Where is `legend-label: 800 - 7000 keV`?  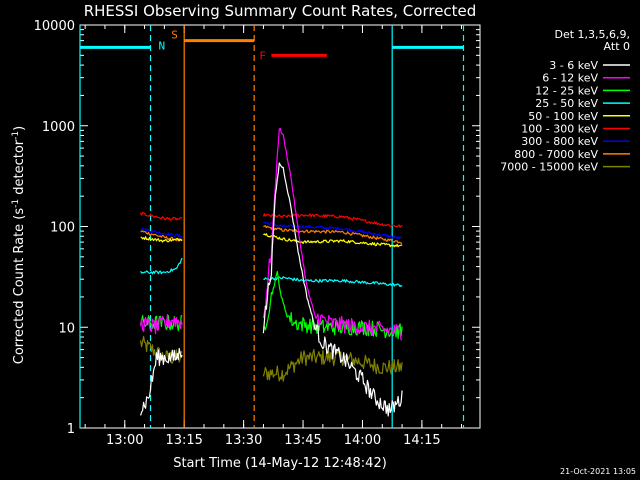 legend-label: 800 - 7000 keV is located at coordinates (556, 154).